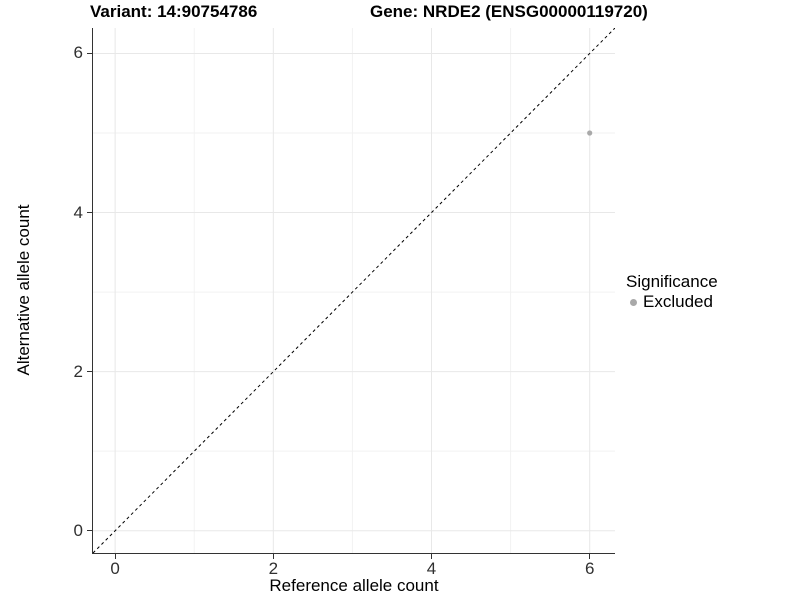  I want to click on legend: Significance Excluded, so click(672, 291).